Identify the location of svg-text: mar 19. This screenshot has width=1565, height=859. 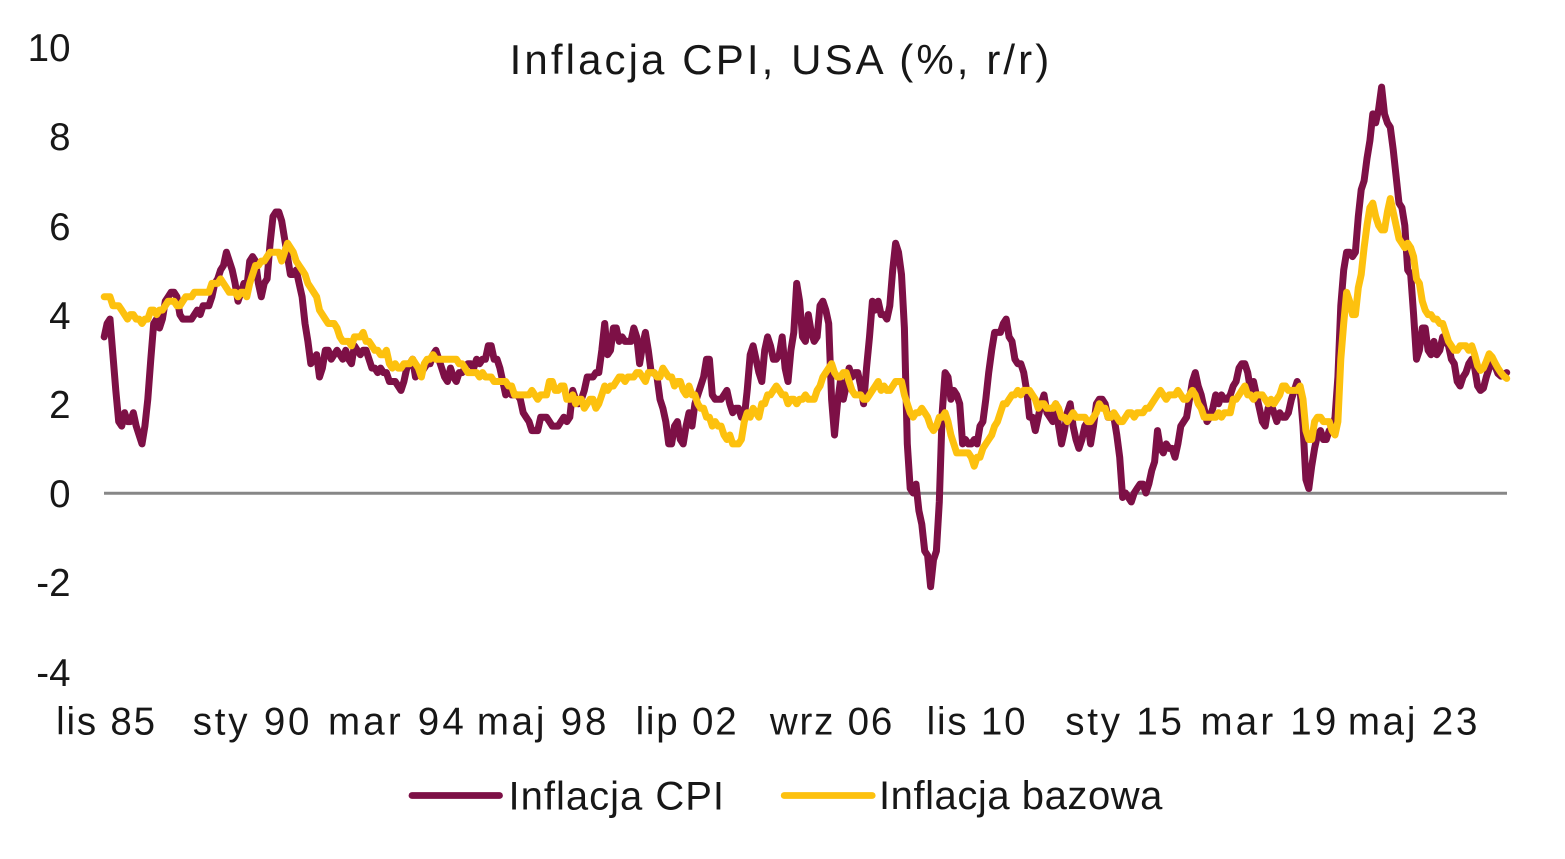
(1269, 722).